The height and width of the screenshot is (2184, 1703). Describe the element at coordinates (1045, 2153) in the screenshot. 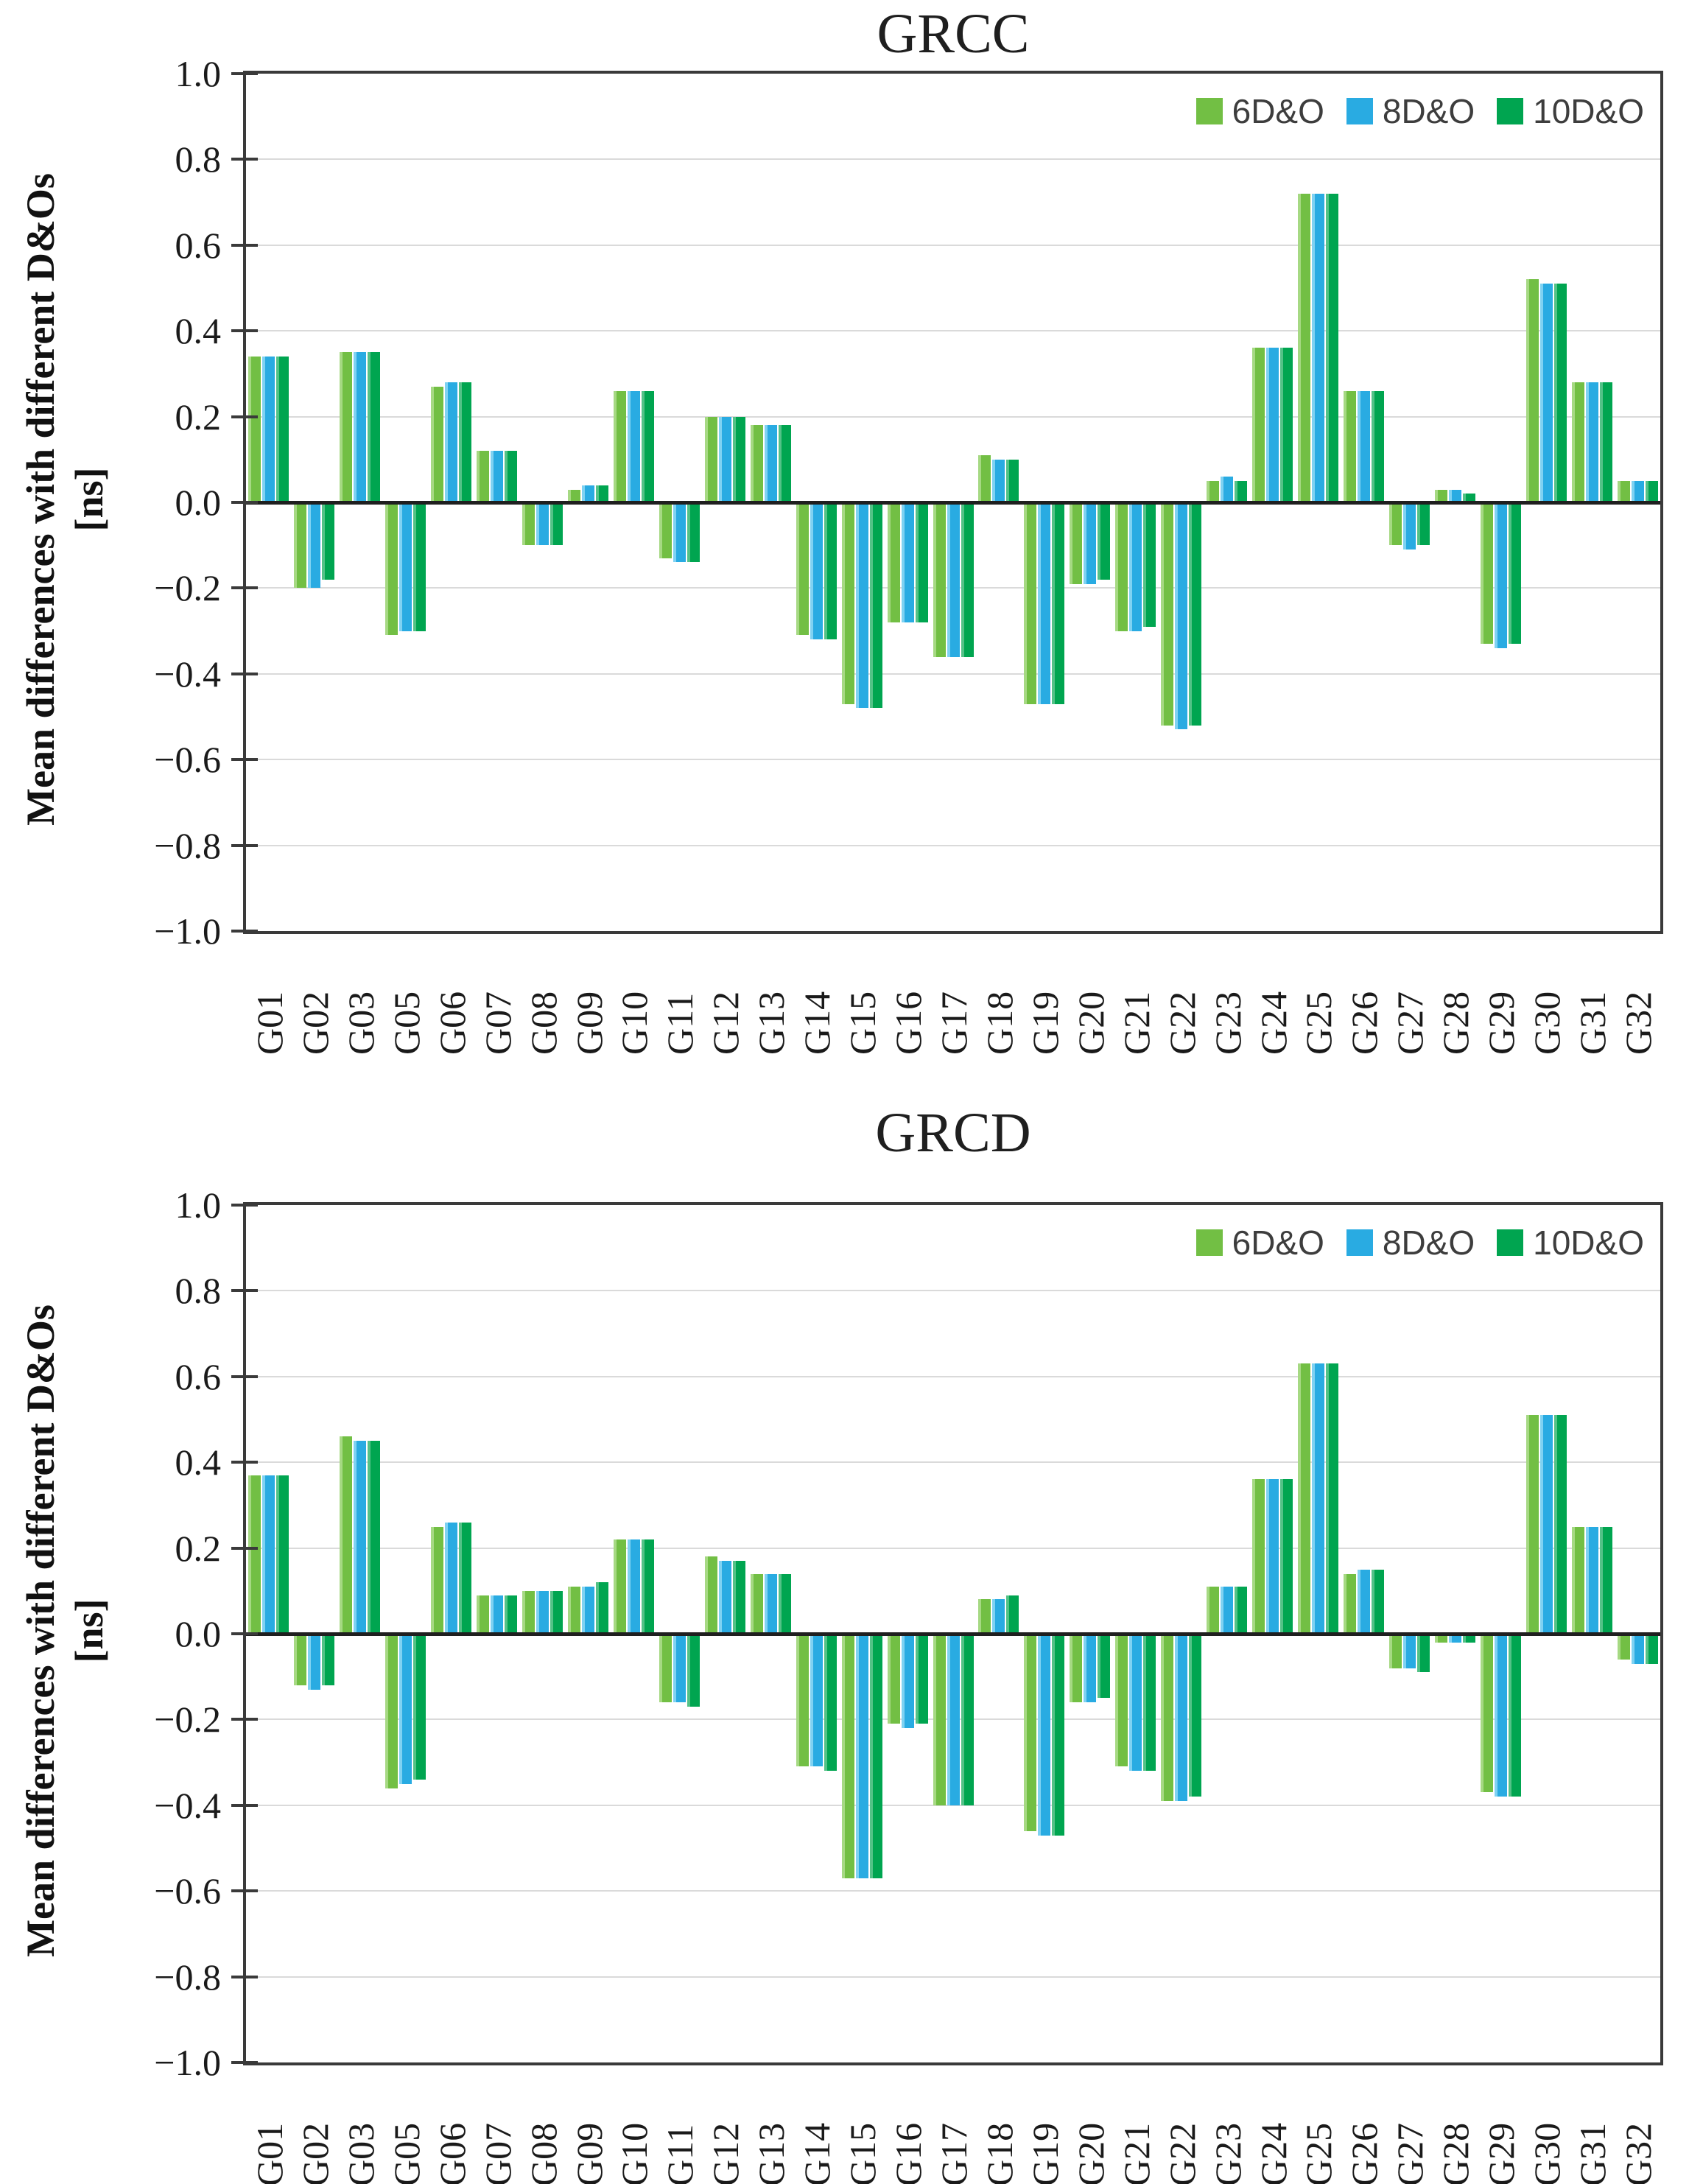

I see `x-tick-label: G19` at that location.